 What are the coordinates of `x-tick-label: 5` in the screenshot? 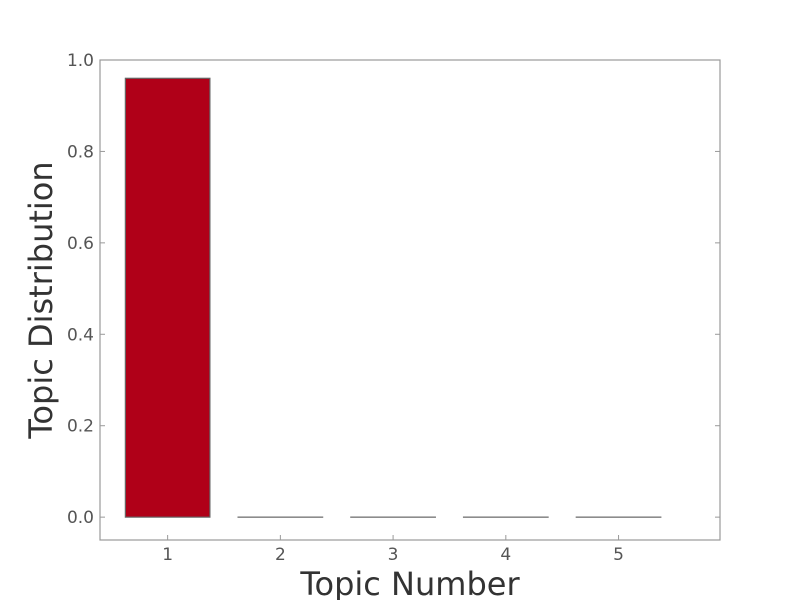 It's located at (618, 555).